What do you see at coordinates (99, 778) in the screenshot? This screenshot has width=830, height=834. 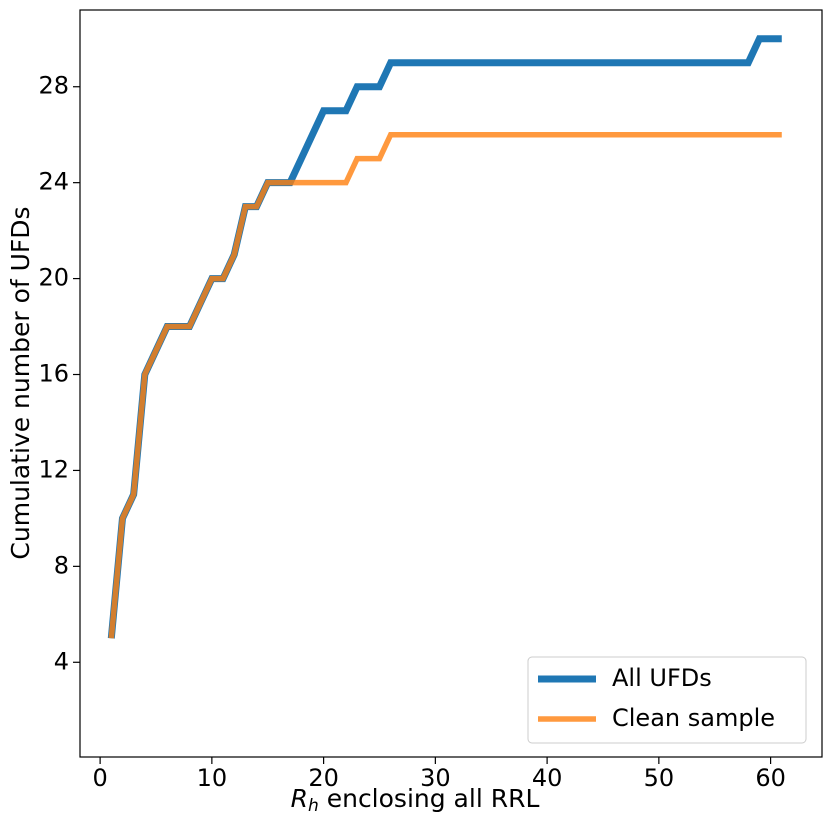 I see `x-tick-label: 0` at bounding box center [99, 778].